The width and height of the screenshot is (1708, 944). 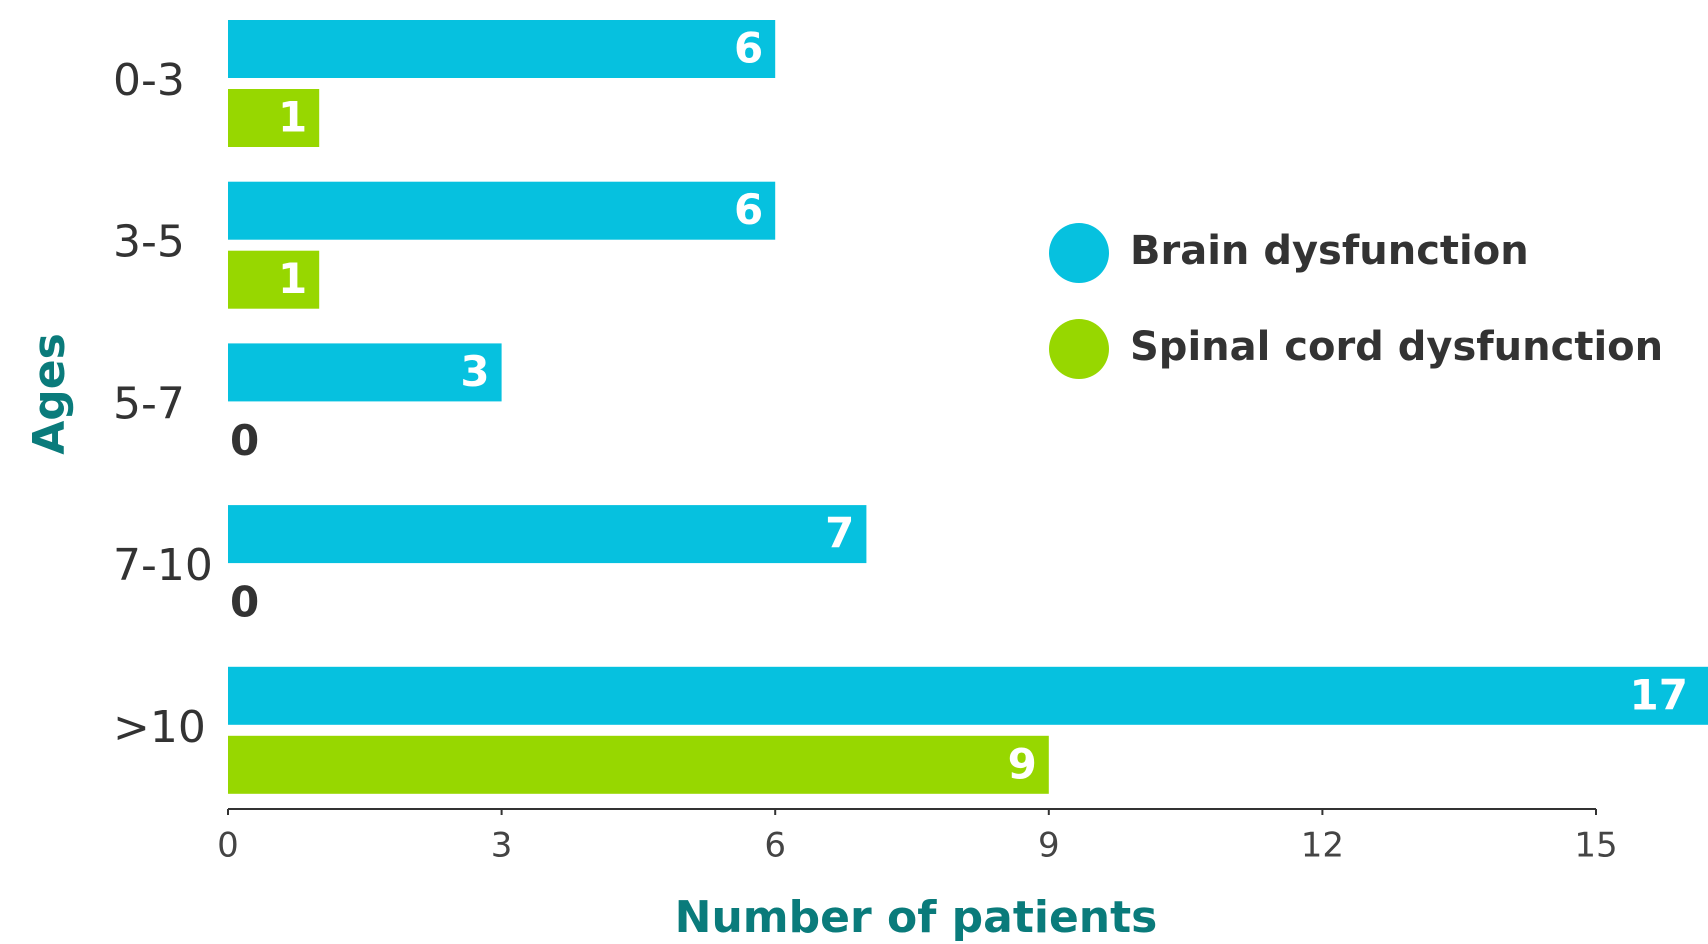 I want to click on y-tick-label: >10, so click(x=159, y=727).